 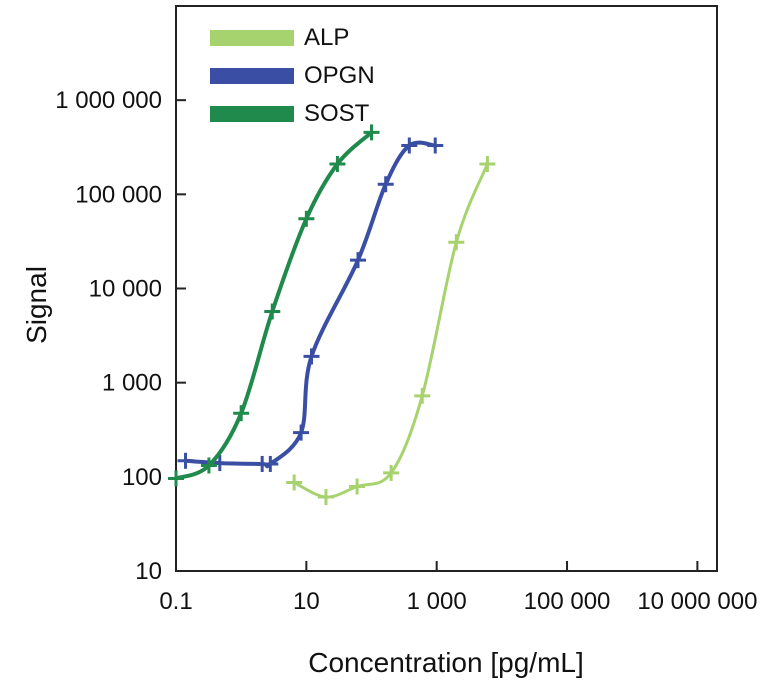 I want to click on x-tick-label: 100 000, so click(x=567, y=601).